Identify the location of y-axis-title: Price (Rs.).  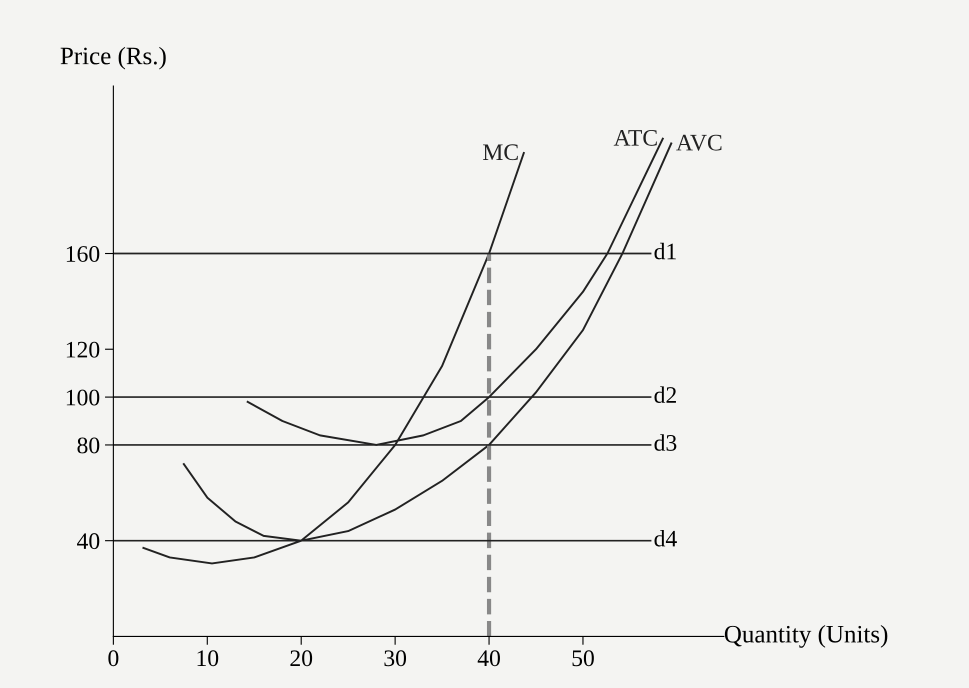
(113, 58).